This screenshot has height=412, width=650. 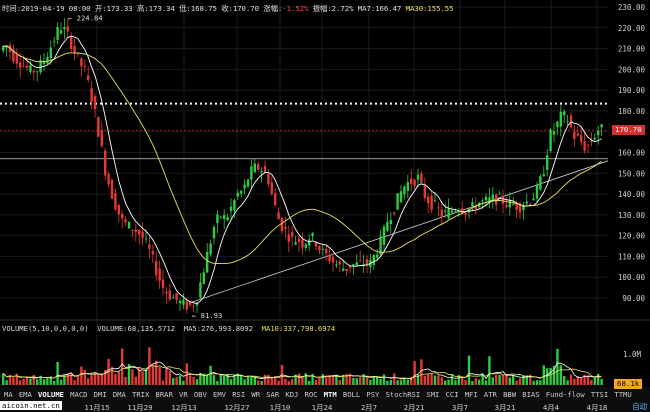 I want to click on tab-ema: EMA, so click(x=25, y=394).